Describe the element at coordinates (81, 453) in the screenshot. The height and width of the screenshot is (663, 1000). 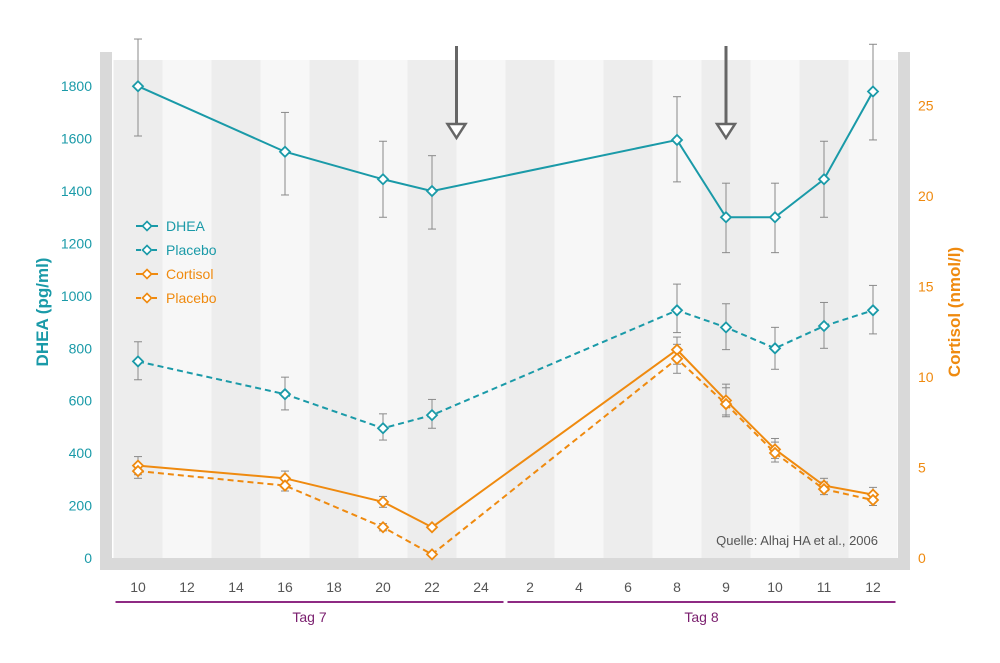
I see `left-tick-label: 400` at that location.